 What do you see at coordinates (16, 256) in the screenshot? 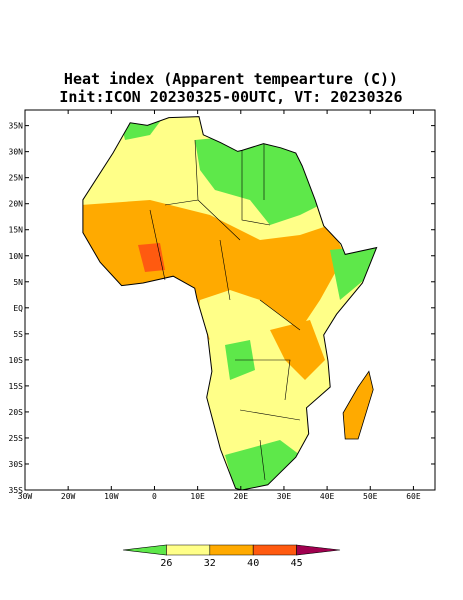
I see `lat-label: 10N` at bounding box center [16, 256].